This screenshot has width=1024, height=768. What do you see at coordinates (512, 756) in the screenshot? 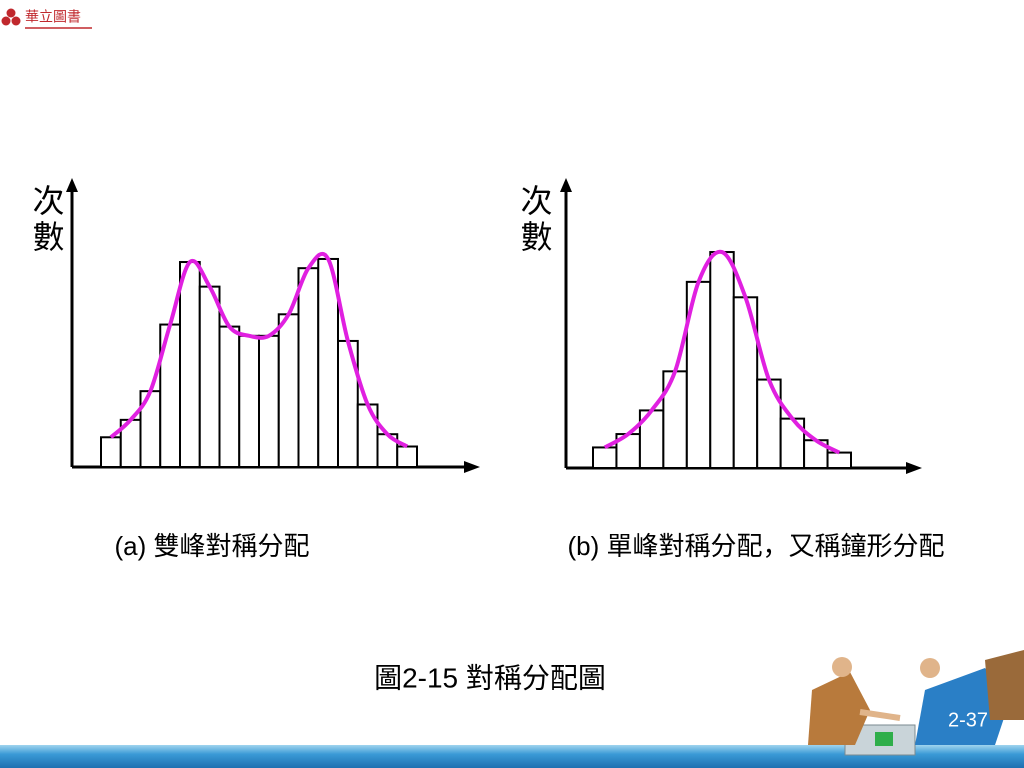
I see `footer-band` at bounding box center [512, 756].